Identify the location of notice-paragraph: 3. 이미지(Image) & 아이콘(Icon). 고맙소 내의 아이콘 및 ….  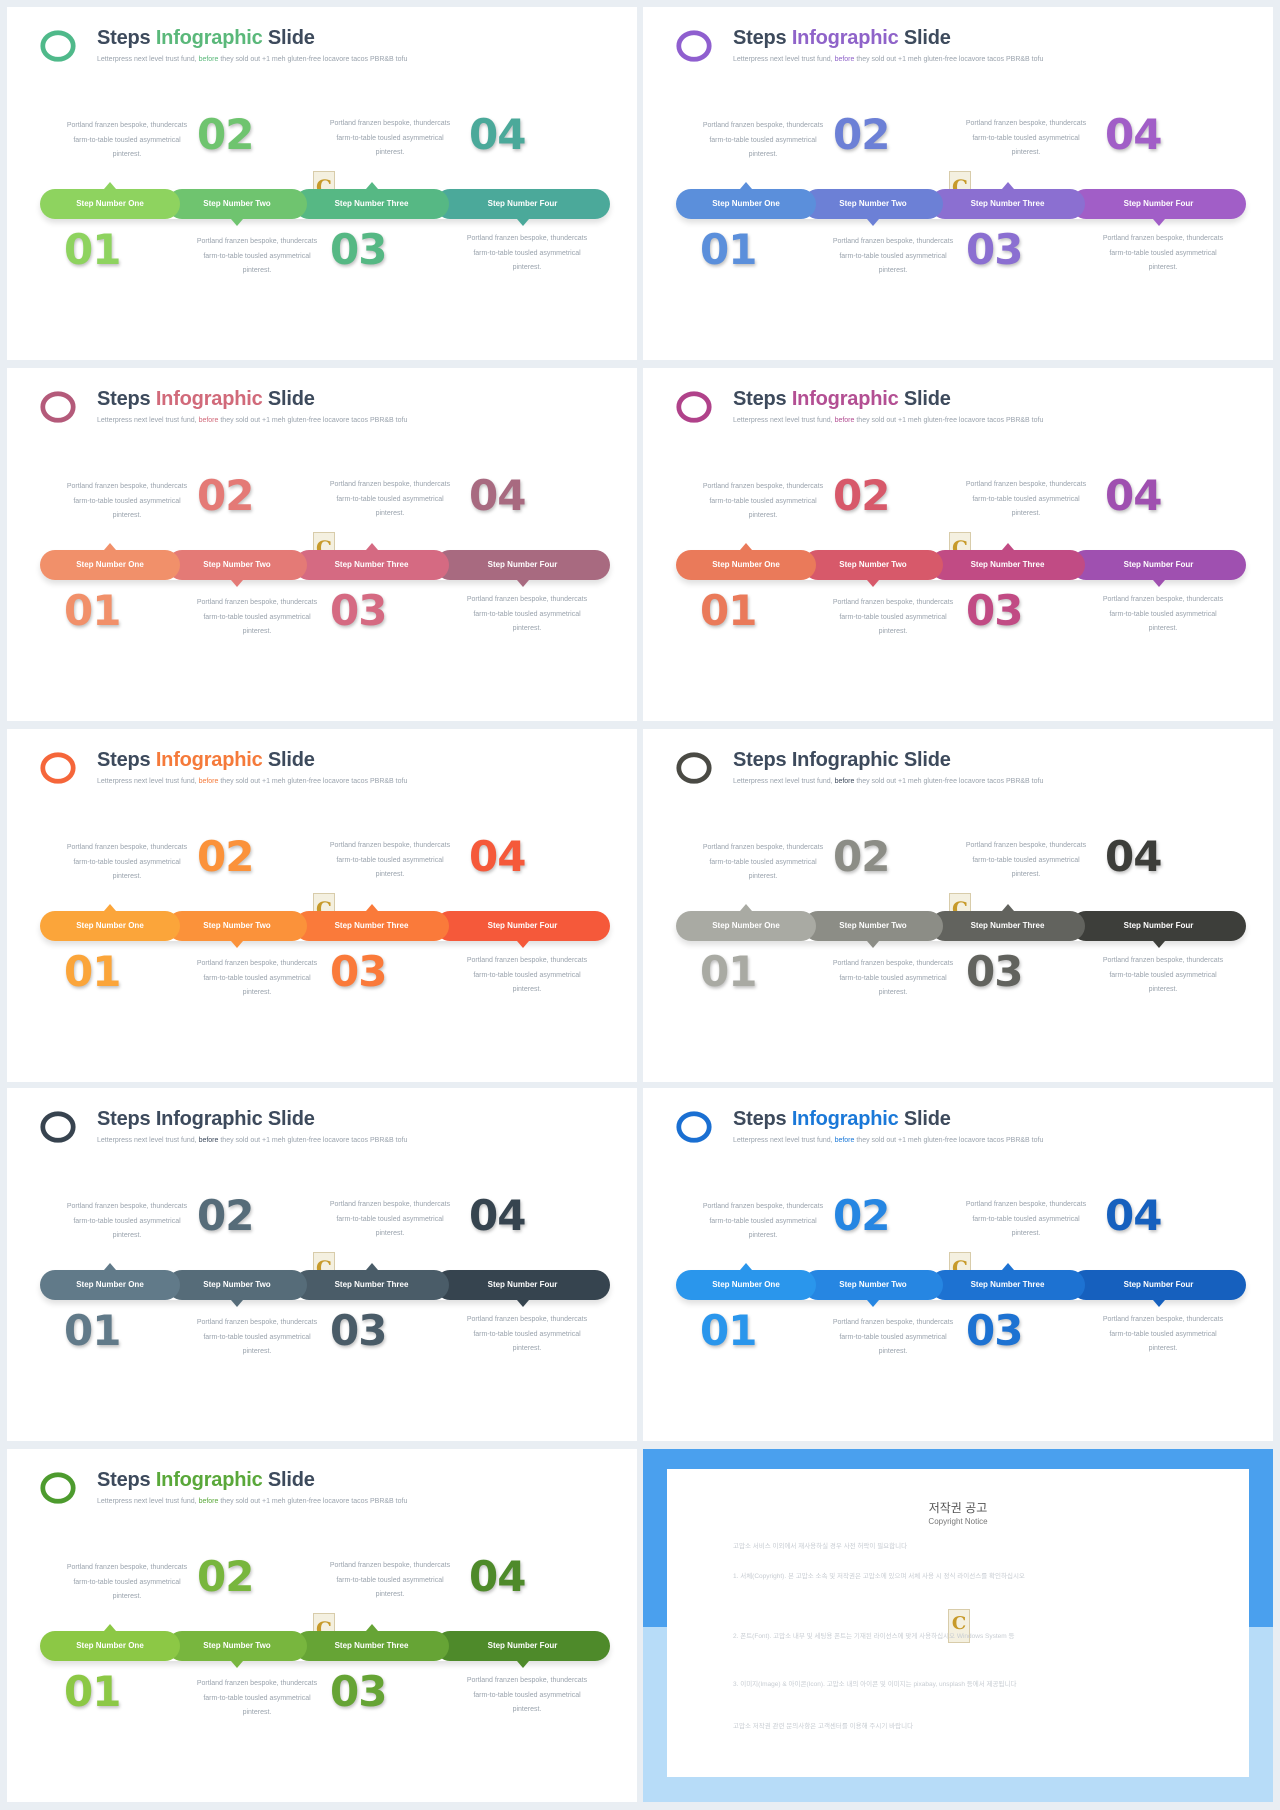
(875, 1684).